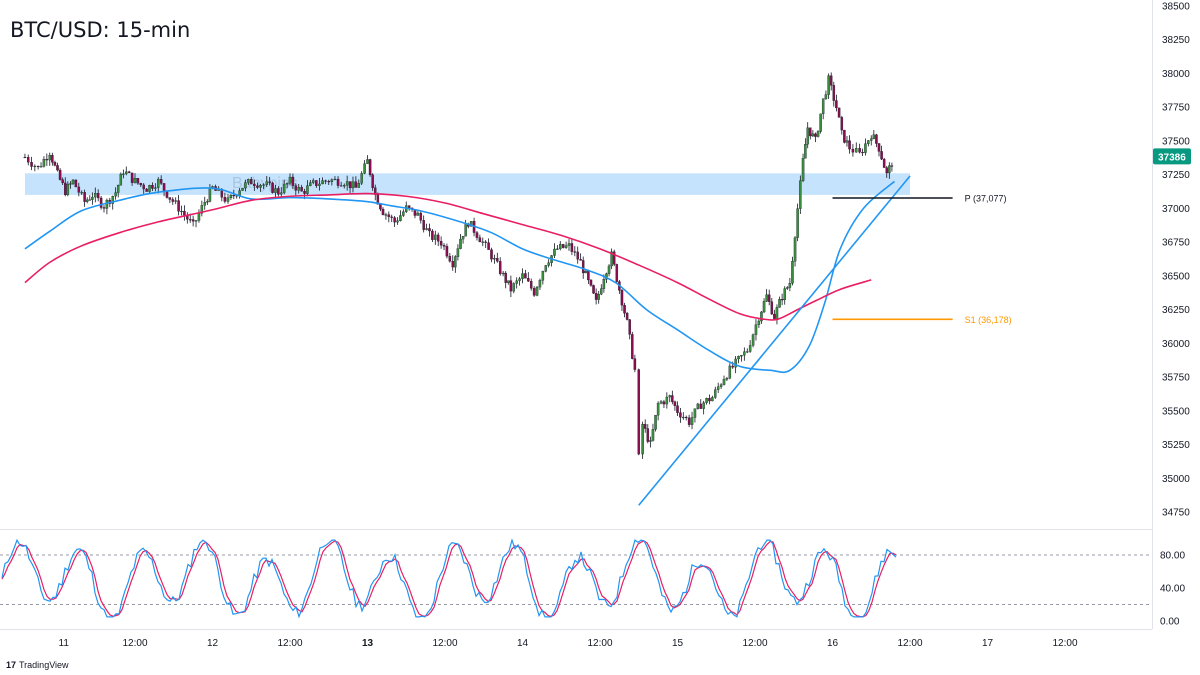 This screenshot has width=1200, height=675. What do you see at coordinates (1176, 344) in the screenshot?
I see `price-tick-label: 36000` at bounding box center [1176, 344].